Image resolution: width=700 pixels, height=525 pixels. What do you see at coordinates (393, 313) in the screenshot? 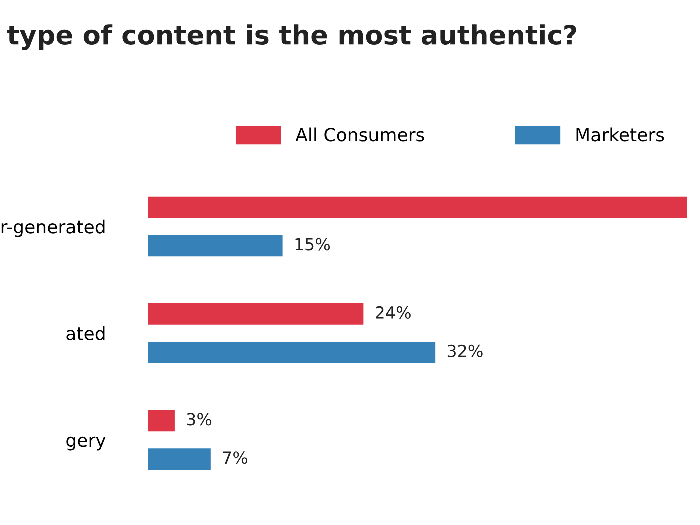
I see `data-label: 24%` at bounding box center [393, 313].